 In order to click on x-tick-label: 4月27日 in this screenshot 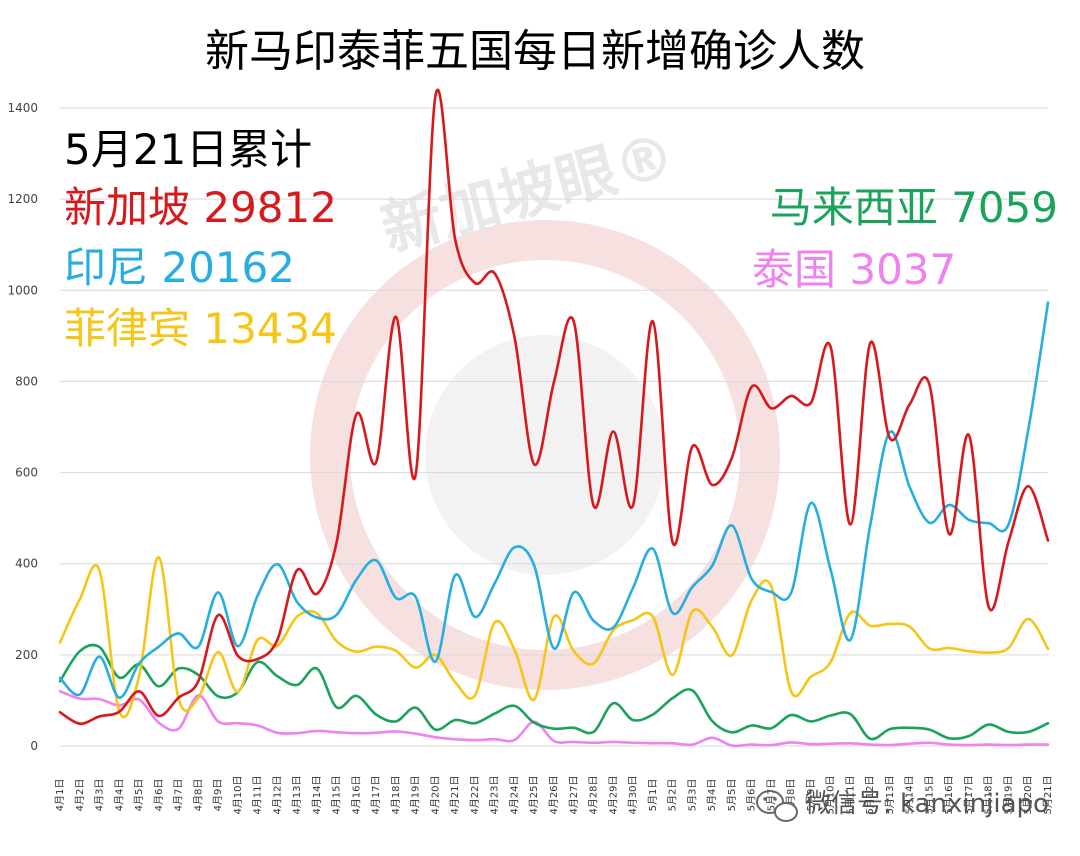, I will do `click(574, 794)`.